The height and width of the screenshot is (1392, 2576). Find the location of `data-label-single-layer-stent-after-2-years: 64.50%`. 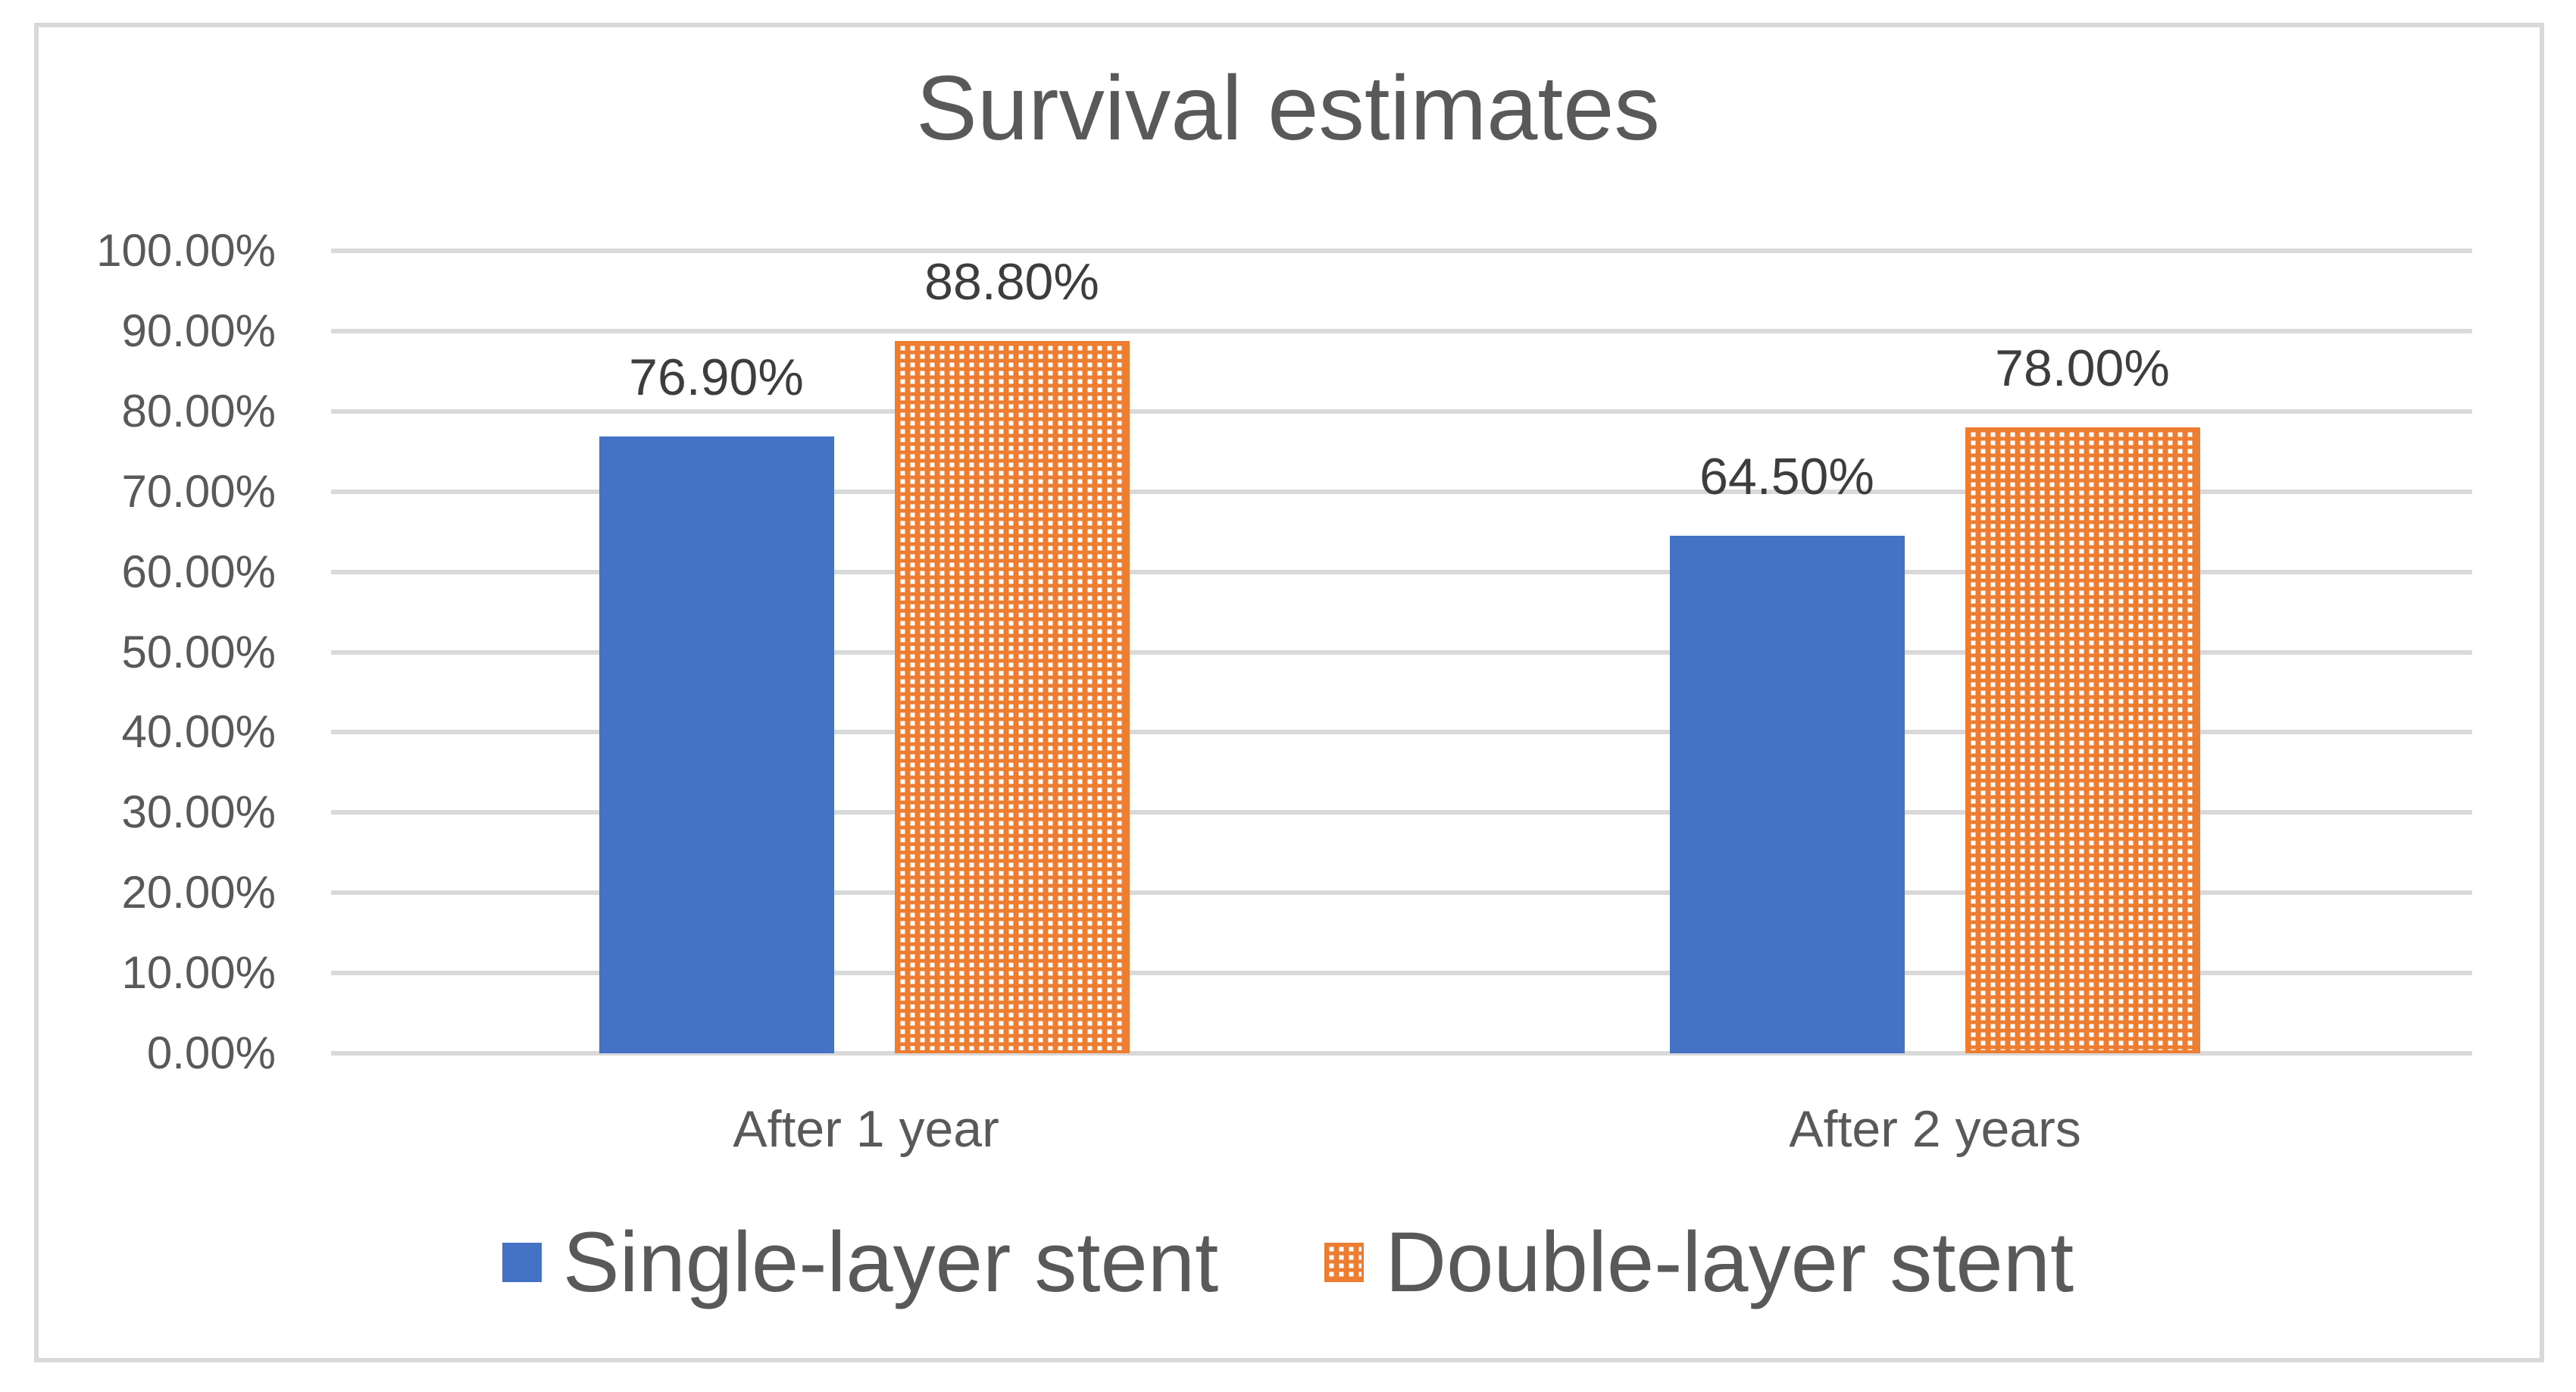

data-label-single-layer-stent-after-2-years: 64.50% is located at coordinates (1786, 476).